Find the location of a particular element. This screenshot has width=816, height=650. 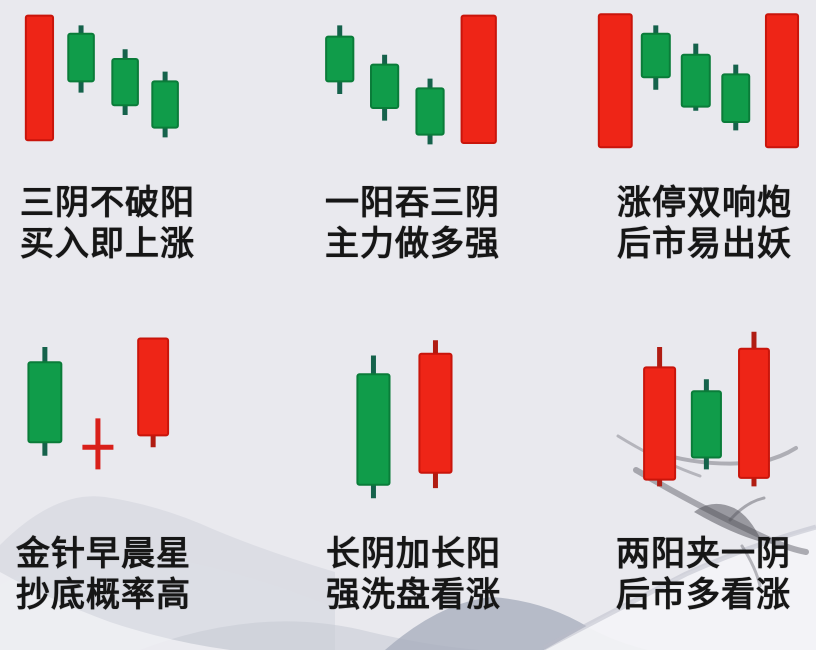

pattern-6-candles is located at coordinates (706, 409).